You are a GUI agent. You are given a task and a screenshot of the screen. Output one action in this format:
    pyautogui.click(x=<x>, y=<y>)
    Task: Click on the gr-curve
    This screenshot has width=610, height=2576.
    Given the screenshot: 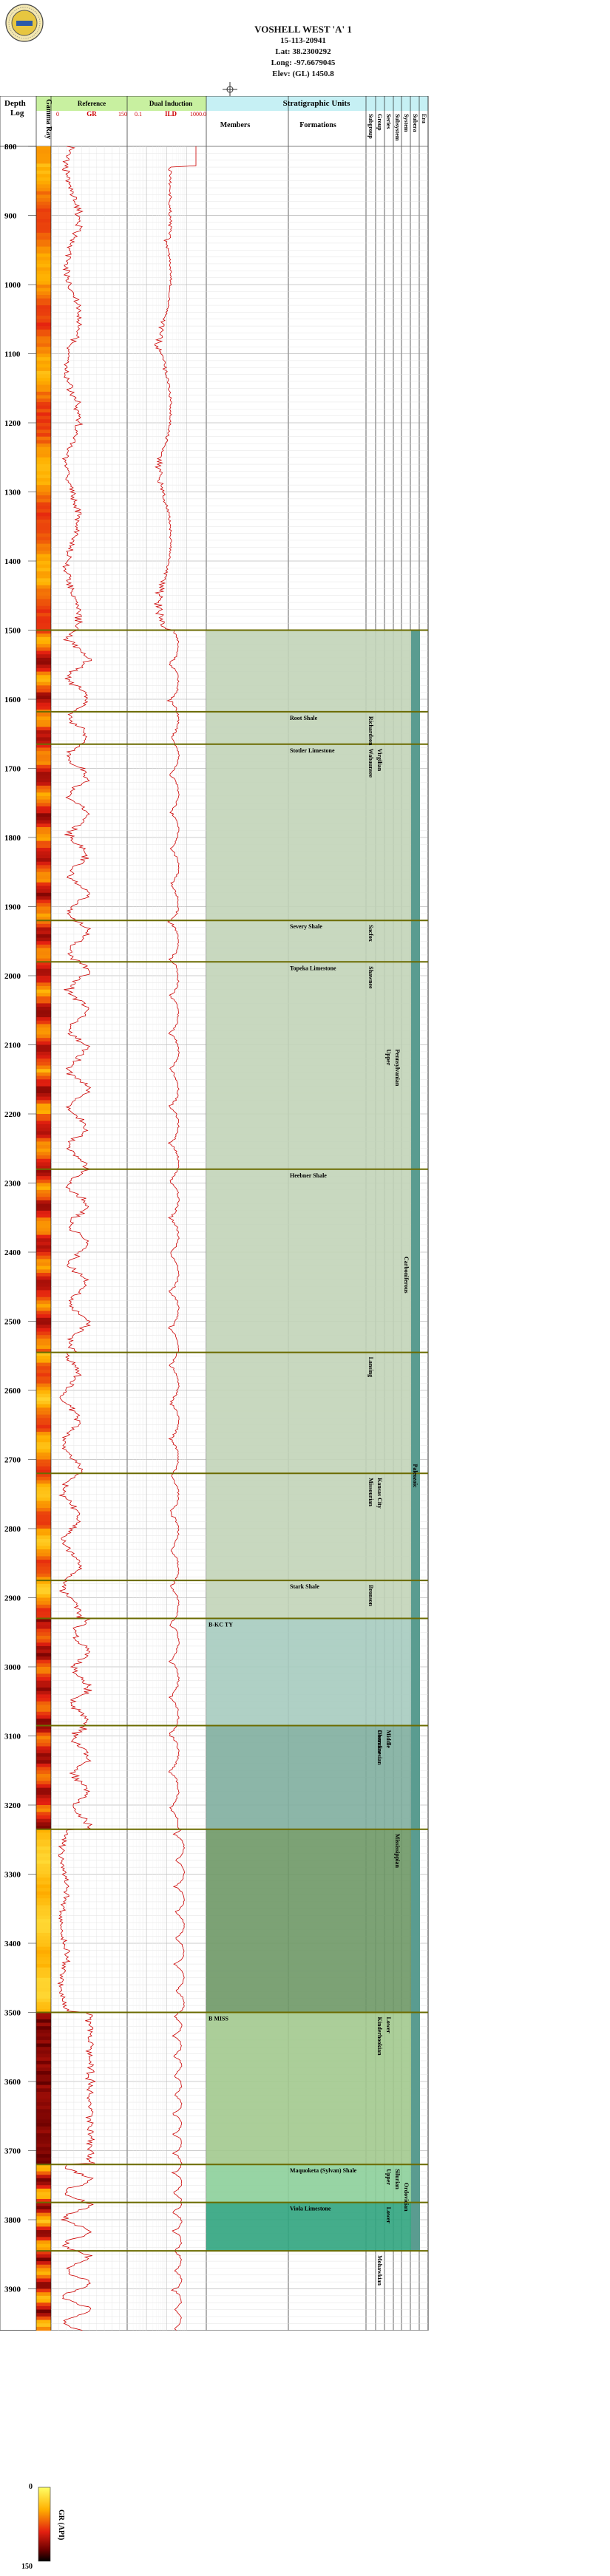 What is the action you would take?
    pyautogui.click(x=76, y=1238)
    